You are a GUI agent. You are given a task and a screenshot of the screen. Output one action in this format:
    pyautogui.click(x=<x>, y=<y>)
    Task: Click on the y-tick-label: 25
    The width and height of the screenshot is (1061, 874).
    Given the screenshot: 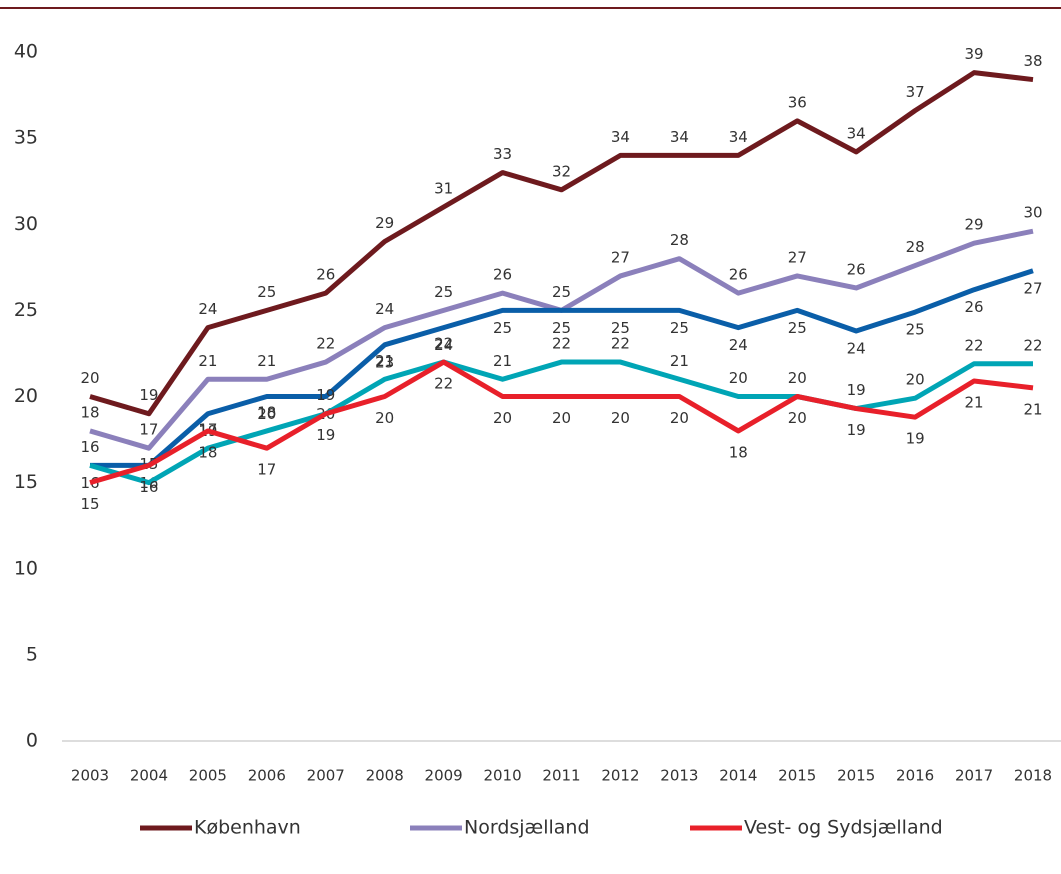 What is the action you would take?
    pyautogui.click(x=26, y=310)
    